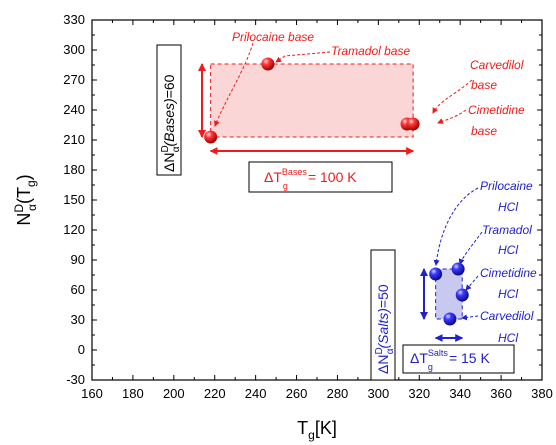  Describe the element at coordinates (419, 393) in the screenshot. I see `x-tick-label: 320` at that location.